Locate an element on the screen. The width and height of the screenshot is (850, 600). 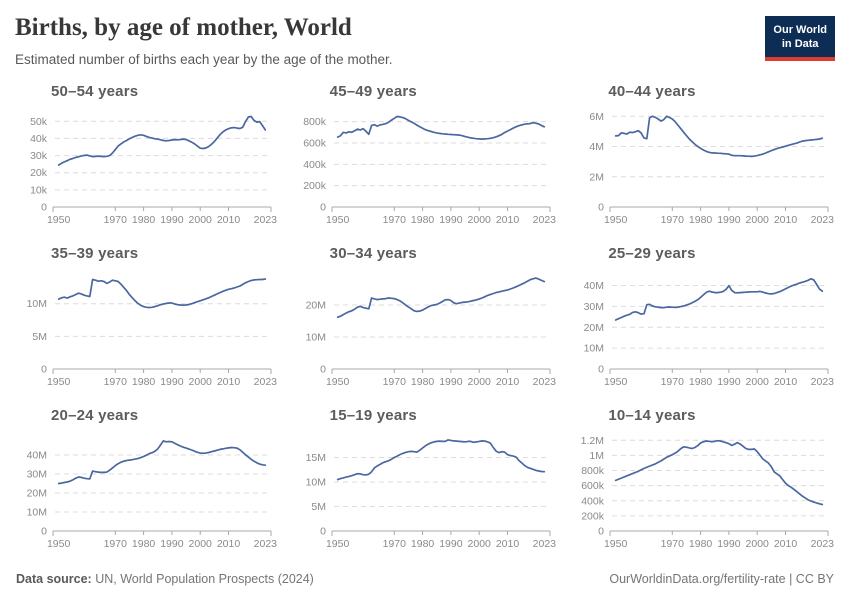
owid-logo: Our World in Data is located at coordinates (800, 38).